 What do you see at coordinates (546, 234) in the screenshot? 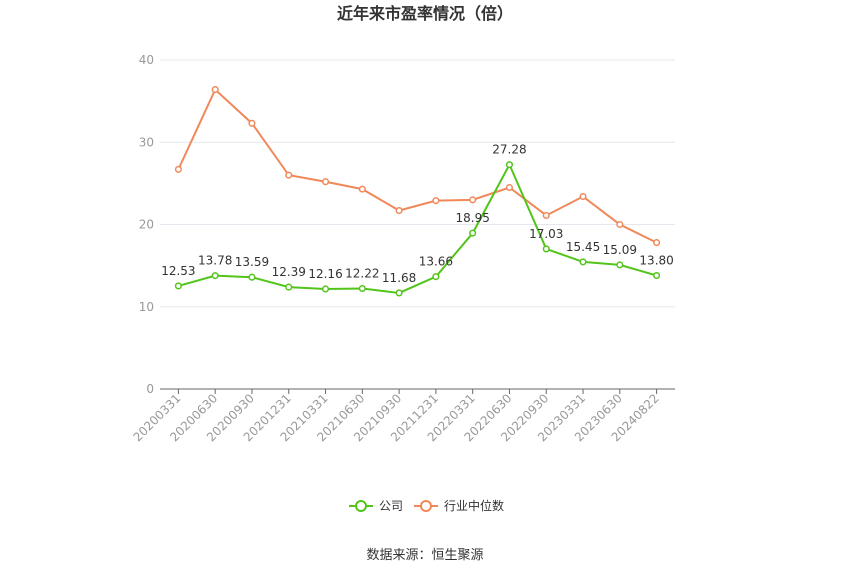
I see `data-label: 17.03` at bounding box center [546, 234].